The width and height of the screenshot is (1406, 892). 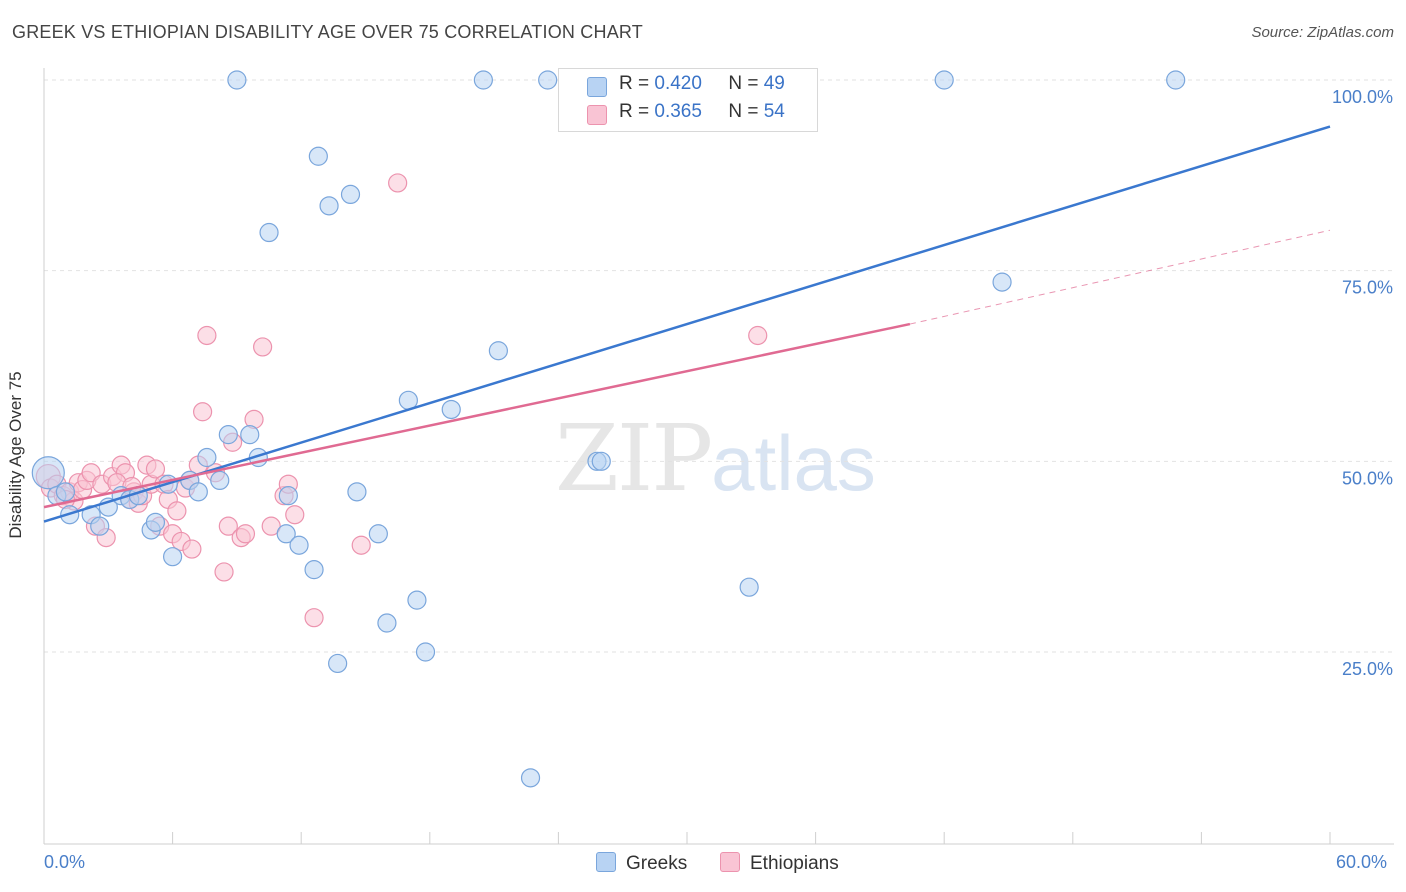 What do you see at coordinates (1362, 862) in the screenshot?
I see `x-tick-max: 60.0%` at bounding box center [1362, 862].